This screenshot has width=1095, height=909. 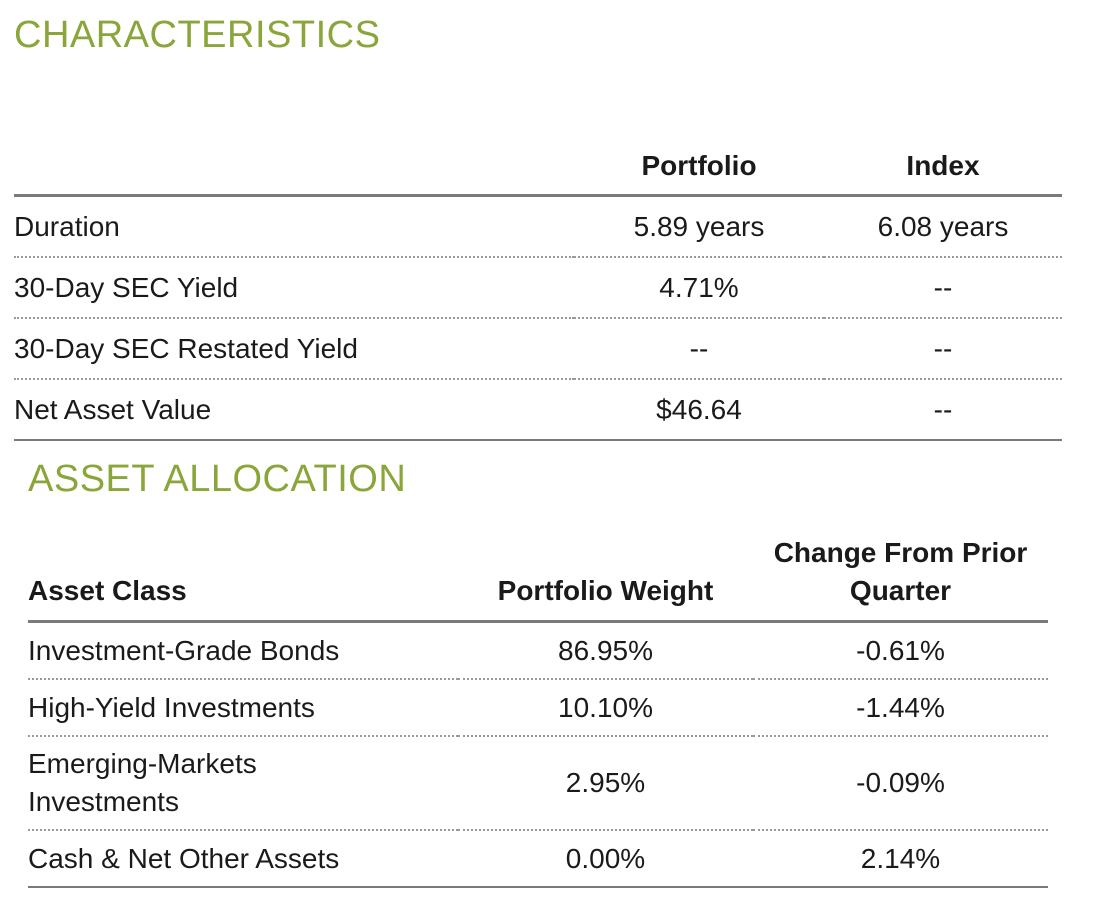 I want to click on table-row: 30-Day SEC Restated Yield -- --, so click(x=538, y=348).